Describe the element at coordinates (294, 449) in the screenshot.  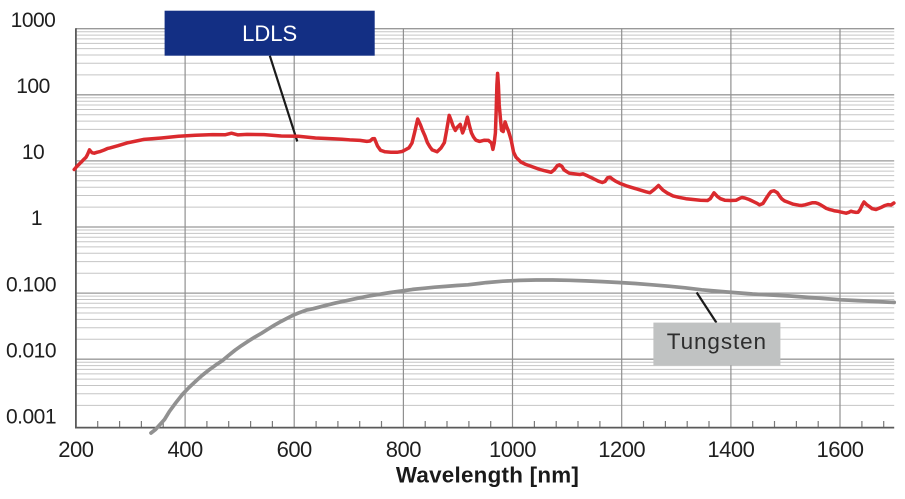
I see `svg-text: 600` at that location.